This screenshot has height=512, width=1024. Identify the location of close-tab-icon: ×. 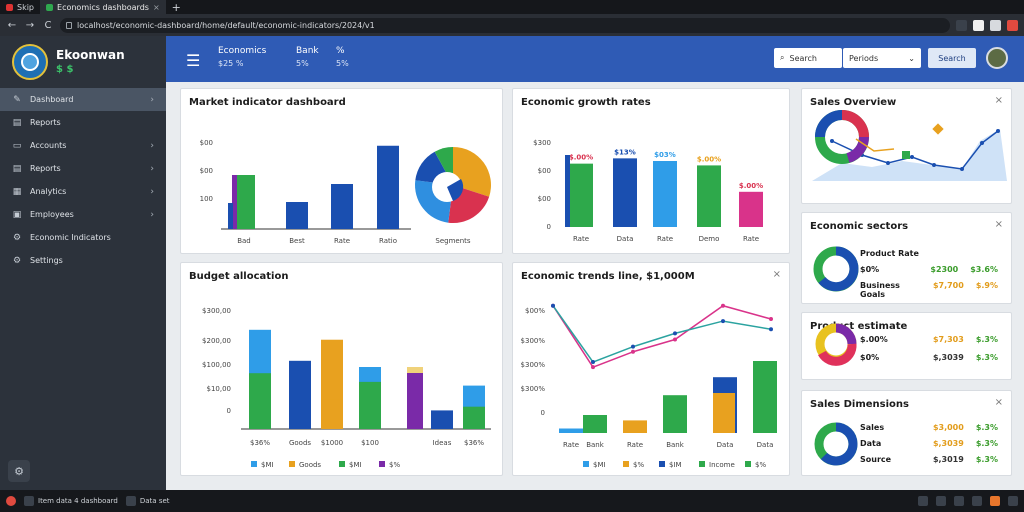
(156, 7).